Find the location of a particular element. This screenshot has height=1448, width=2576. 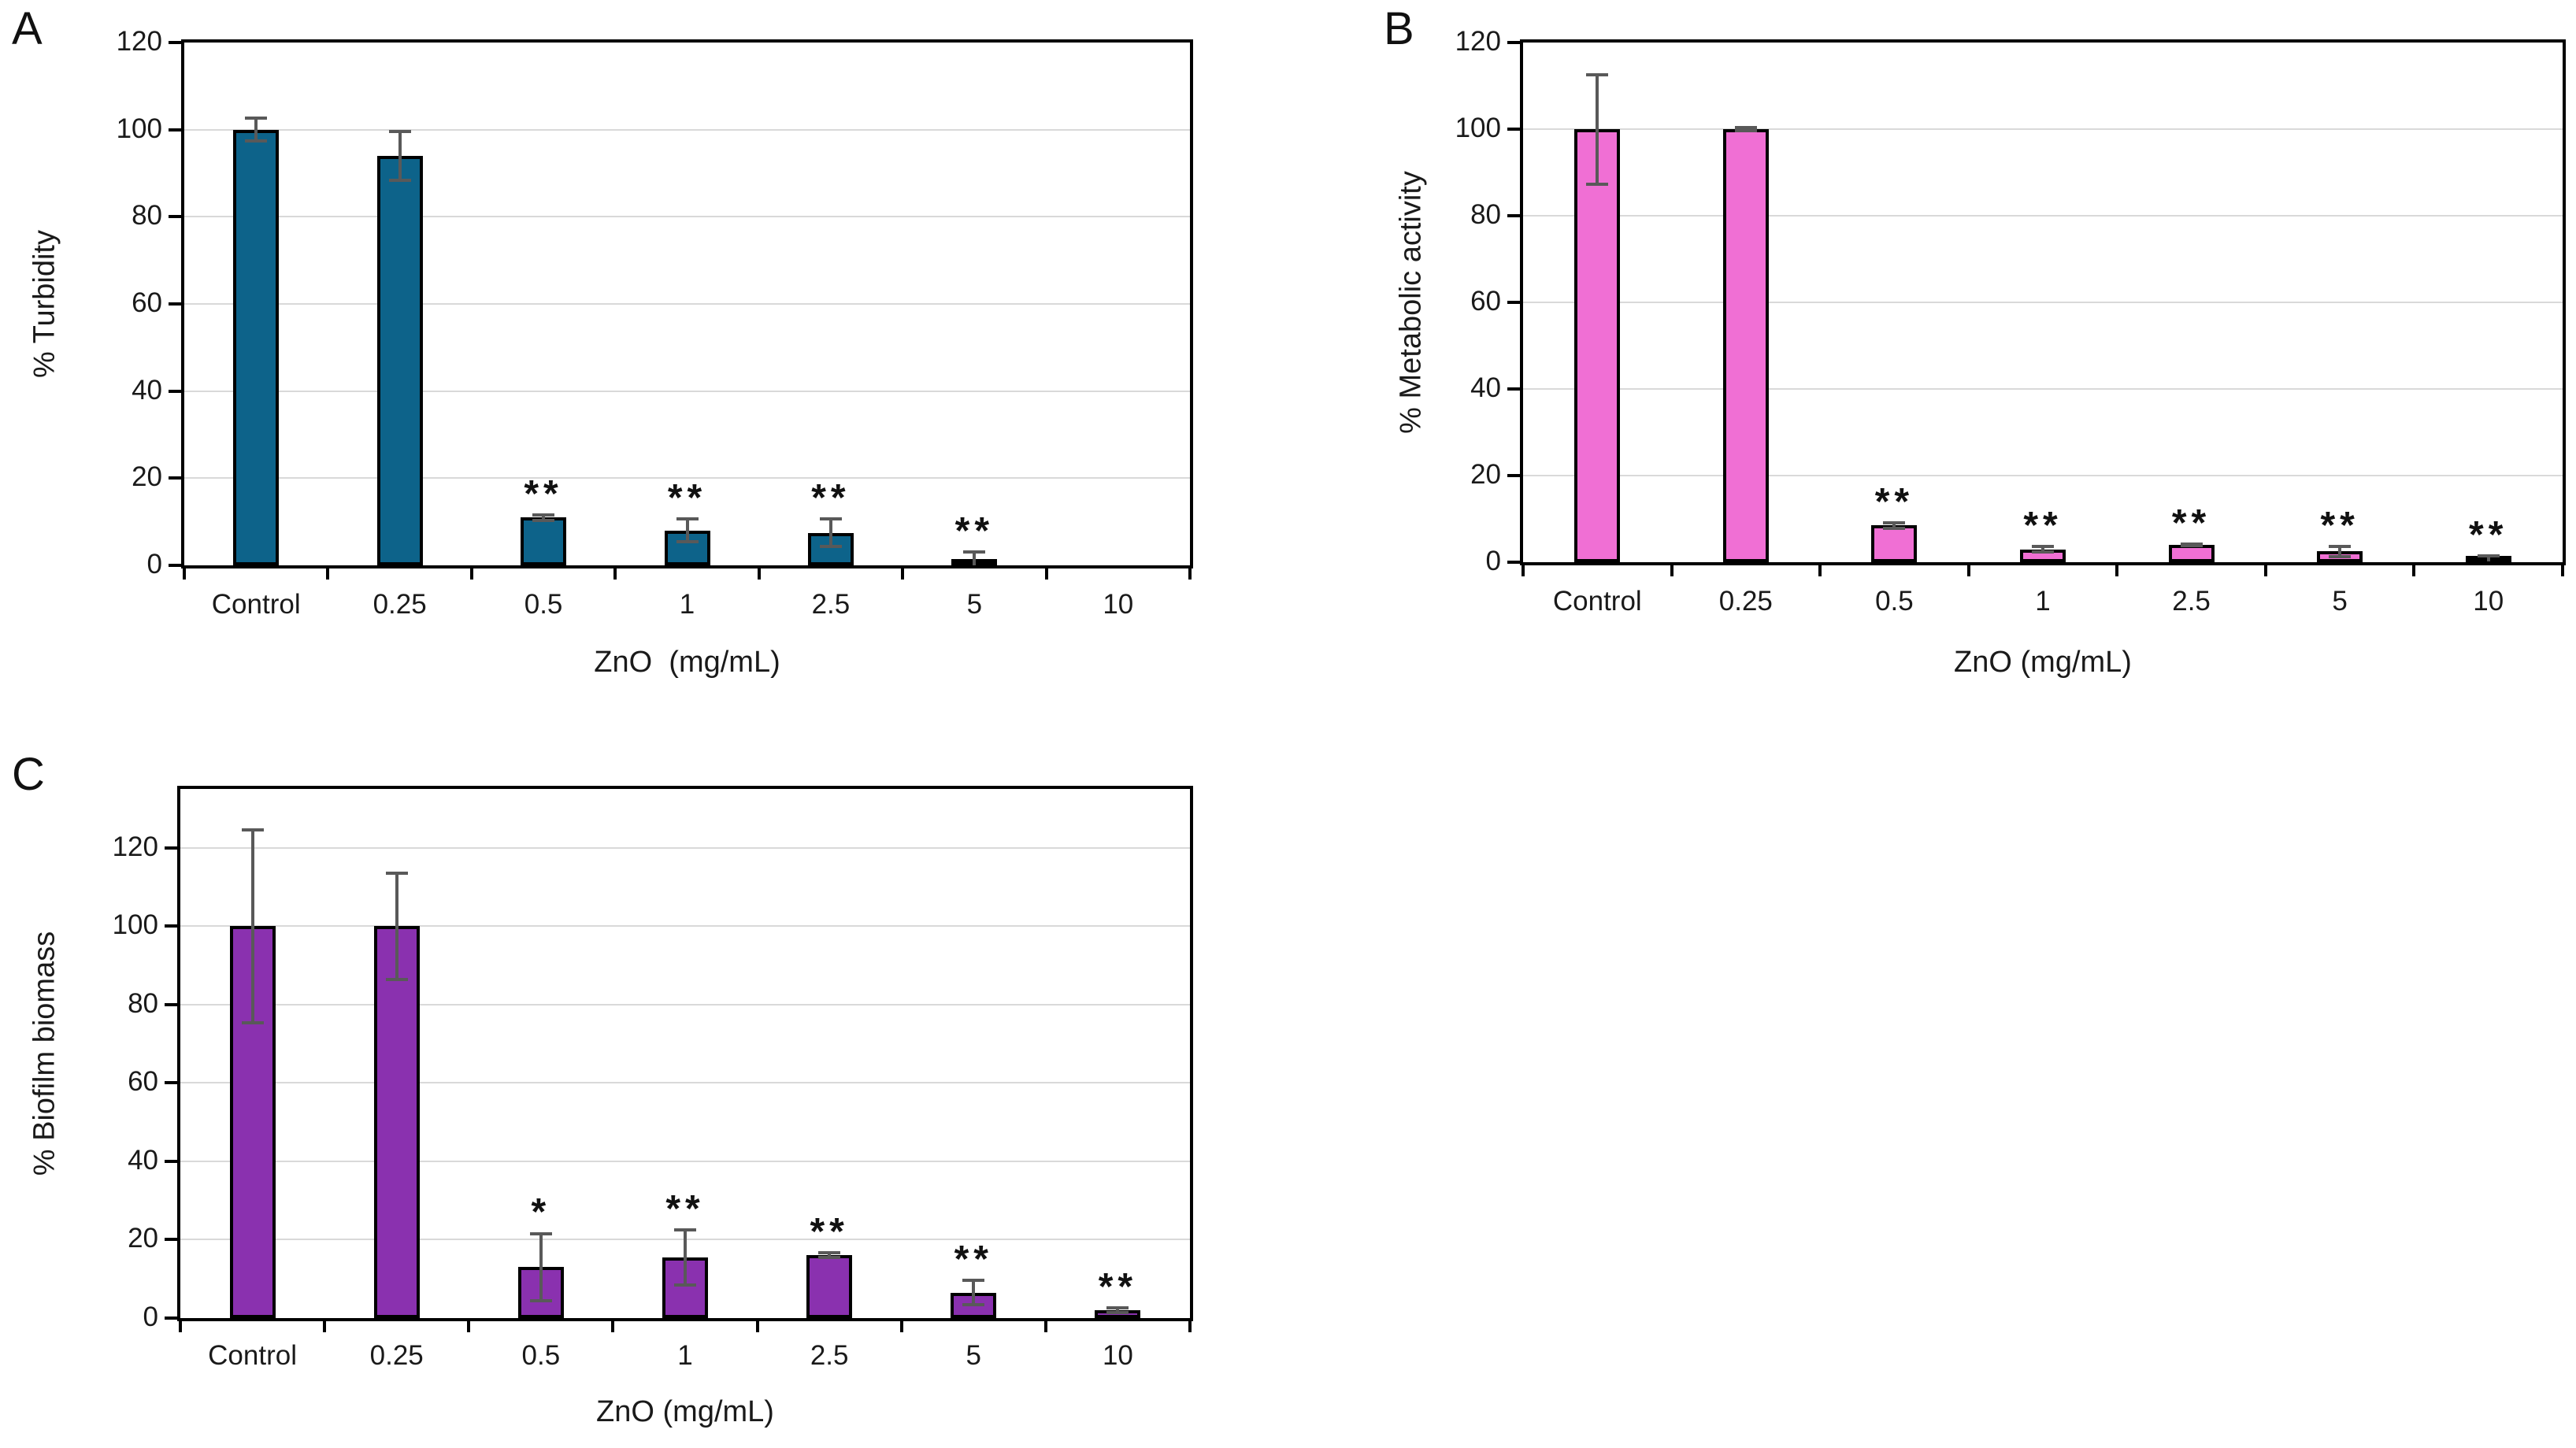

error-cap-bottom-C-0.5 is located at coordinates (540, 1301).